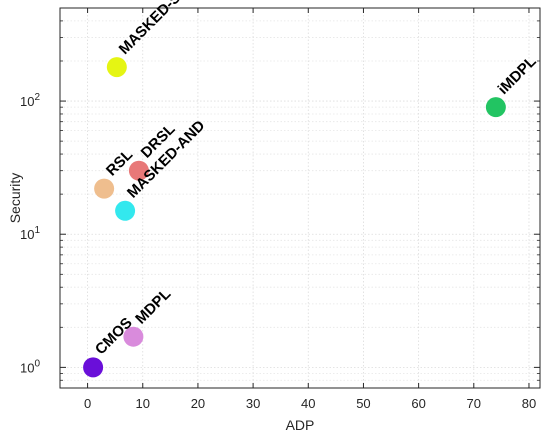  I want to click on x-tick-label: 70, so click(474, 403).